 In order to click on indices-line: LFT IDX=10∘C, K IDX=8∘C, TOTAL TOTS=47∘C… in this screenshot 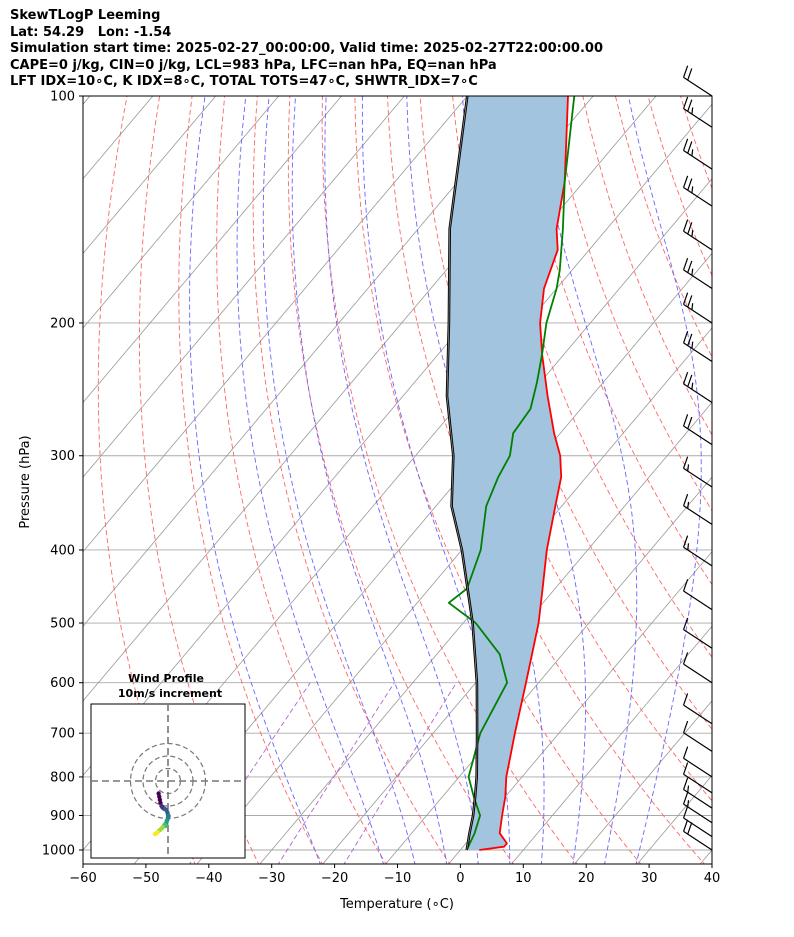, I will do `click(244, 81)`.